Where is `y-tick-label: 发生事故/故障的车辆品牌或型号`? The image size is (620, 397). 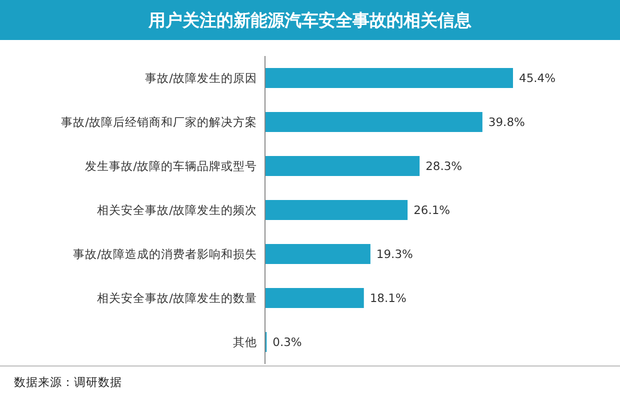
y-tick-label: 发生事故/故障的车辆品牌或型号 is located at coordinates (171, 166).